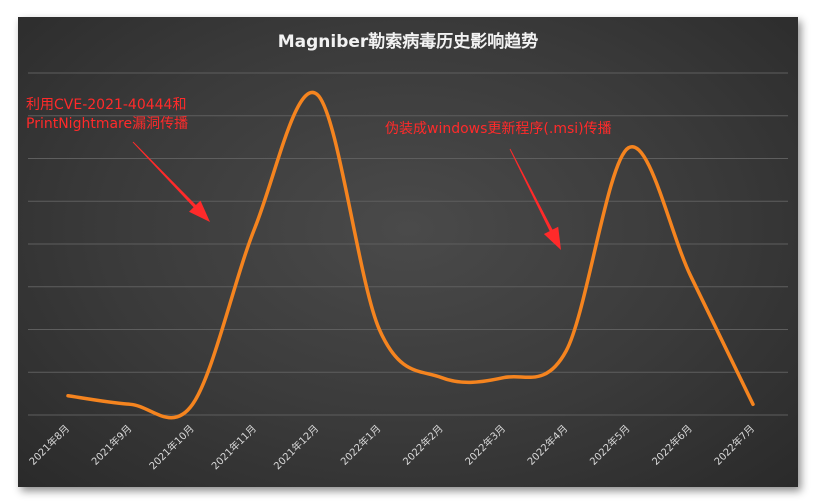 The width and height of the screenshot is (815, 502). I want to click on x-tick-label: 2022年5月, so click(610, 445).